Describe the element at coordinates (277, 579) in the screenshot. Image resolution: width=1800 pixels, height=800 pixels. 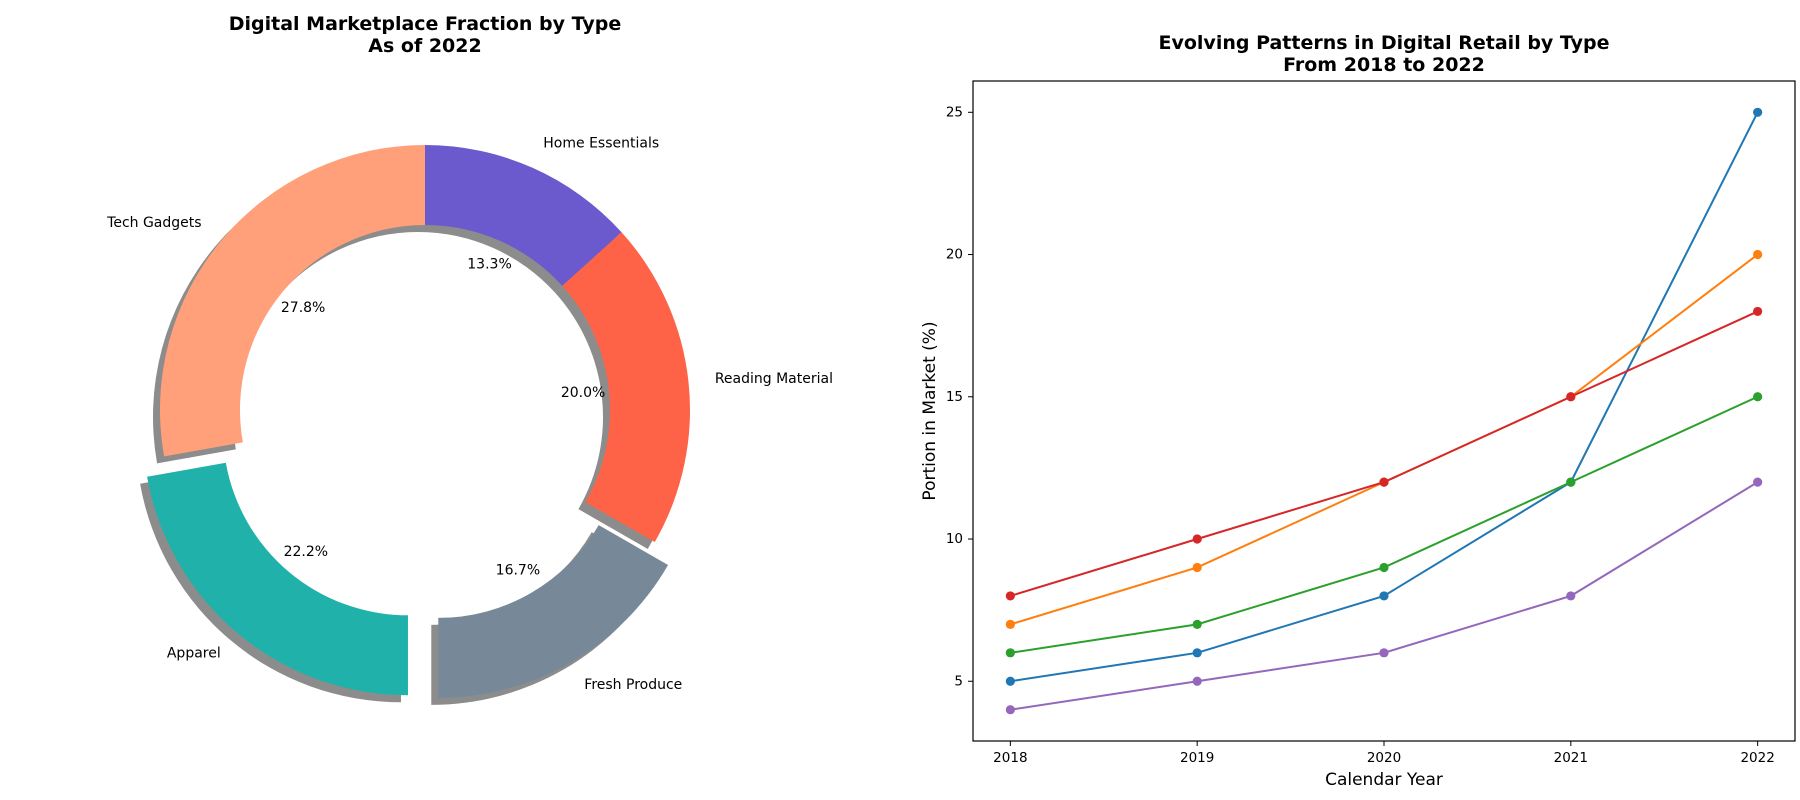
I see `slice-apparel` at that location.